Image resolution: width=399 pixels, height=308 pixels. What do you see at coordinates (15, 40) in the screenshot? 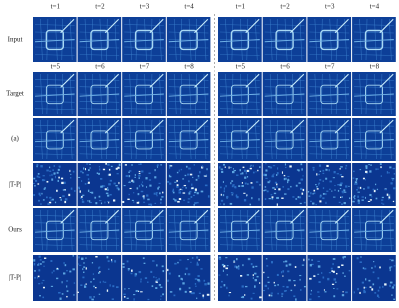
I see `row-label: Input` at bounding box center [15, 40].